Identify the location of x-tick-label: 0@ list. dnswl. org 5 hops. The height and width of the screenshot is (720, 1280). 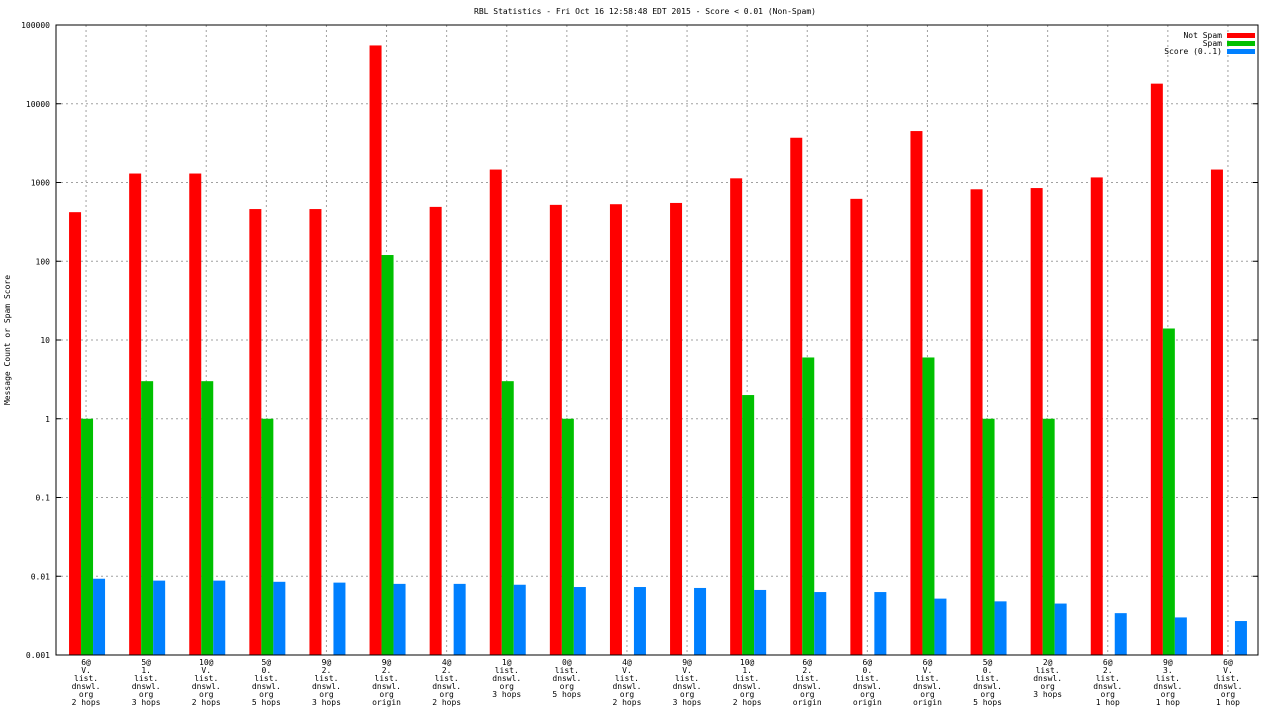
(566, 678).